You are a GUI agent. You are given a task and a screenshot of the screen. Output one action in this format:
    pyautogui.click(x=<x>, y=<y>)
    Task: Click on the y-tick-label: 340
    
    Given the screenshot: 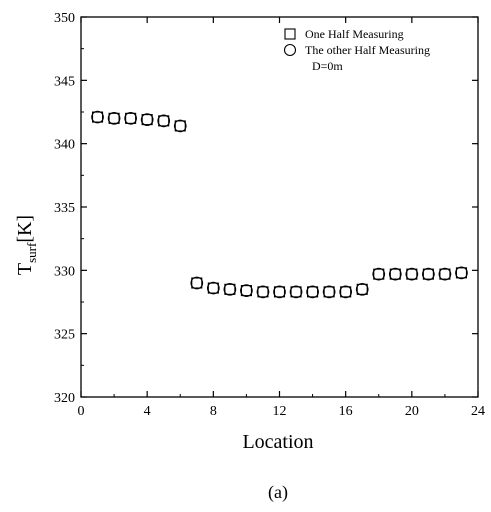 What is the action you would take?
    pyautogui.click(x=64, y=145)
    